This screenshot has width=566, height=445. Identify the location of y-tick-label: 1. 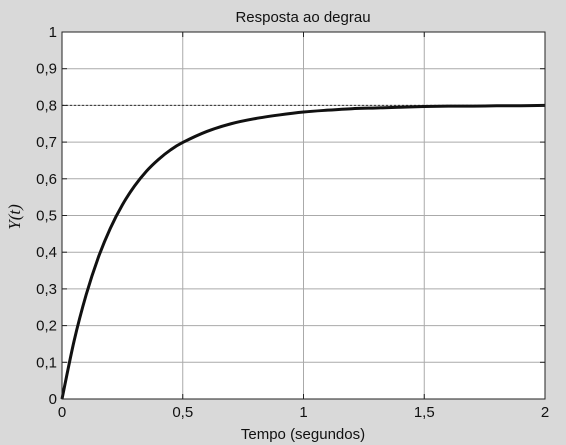
(53, 32).